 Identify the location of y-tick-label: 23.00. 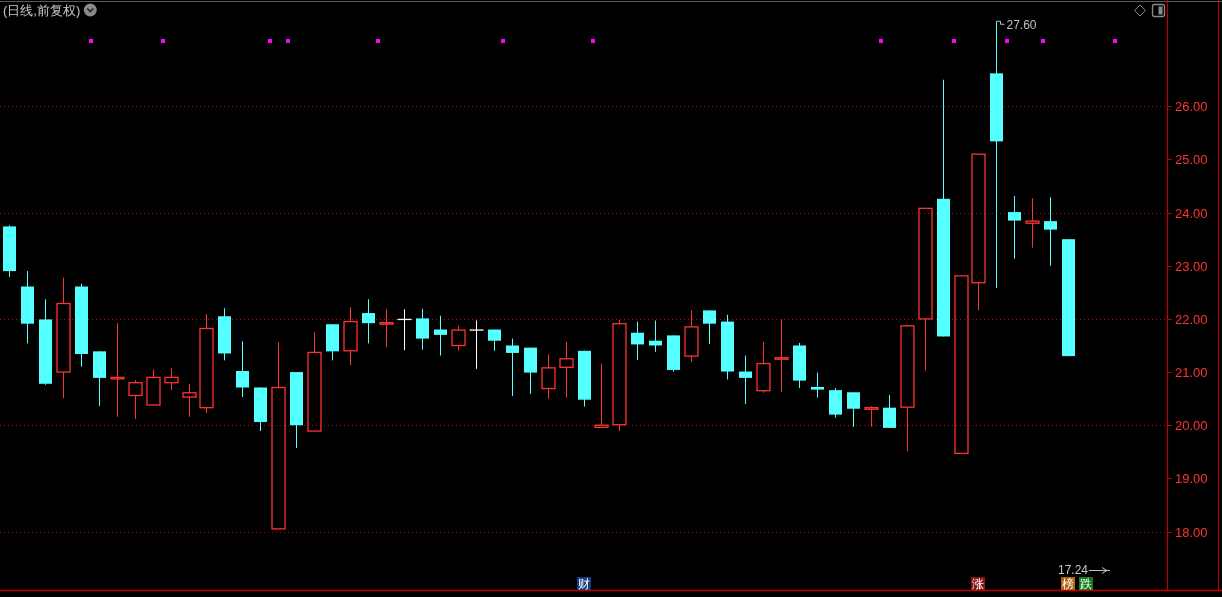
(1191, 266).